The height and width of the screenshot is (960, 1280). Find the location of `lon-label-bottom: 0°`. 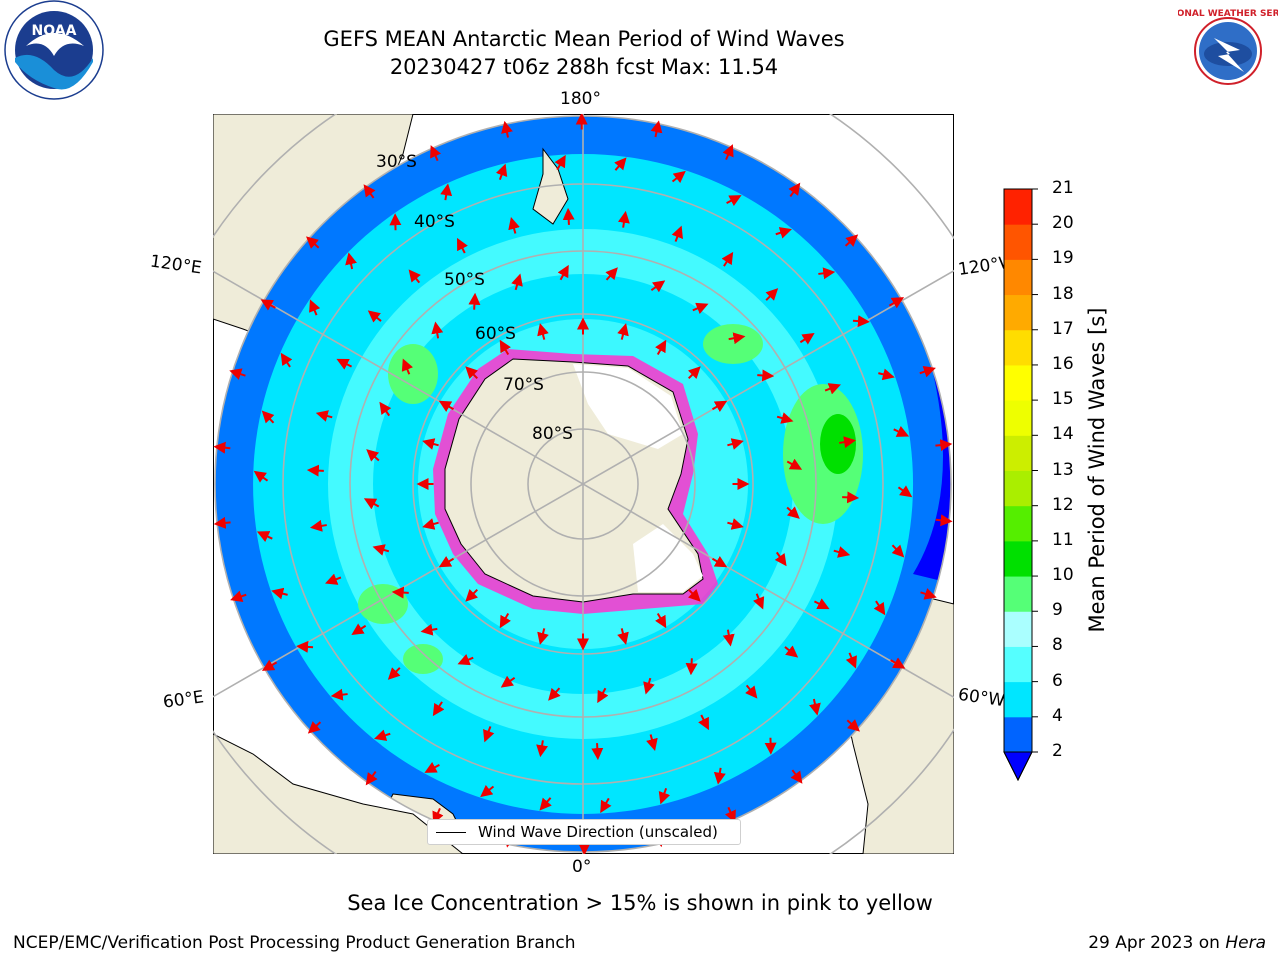

lon-label-bottom: 0° is located at coordinates (582, 867).